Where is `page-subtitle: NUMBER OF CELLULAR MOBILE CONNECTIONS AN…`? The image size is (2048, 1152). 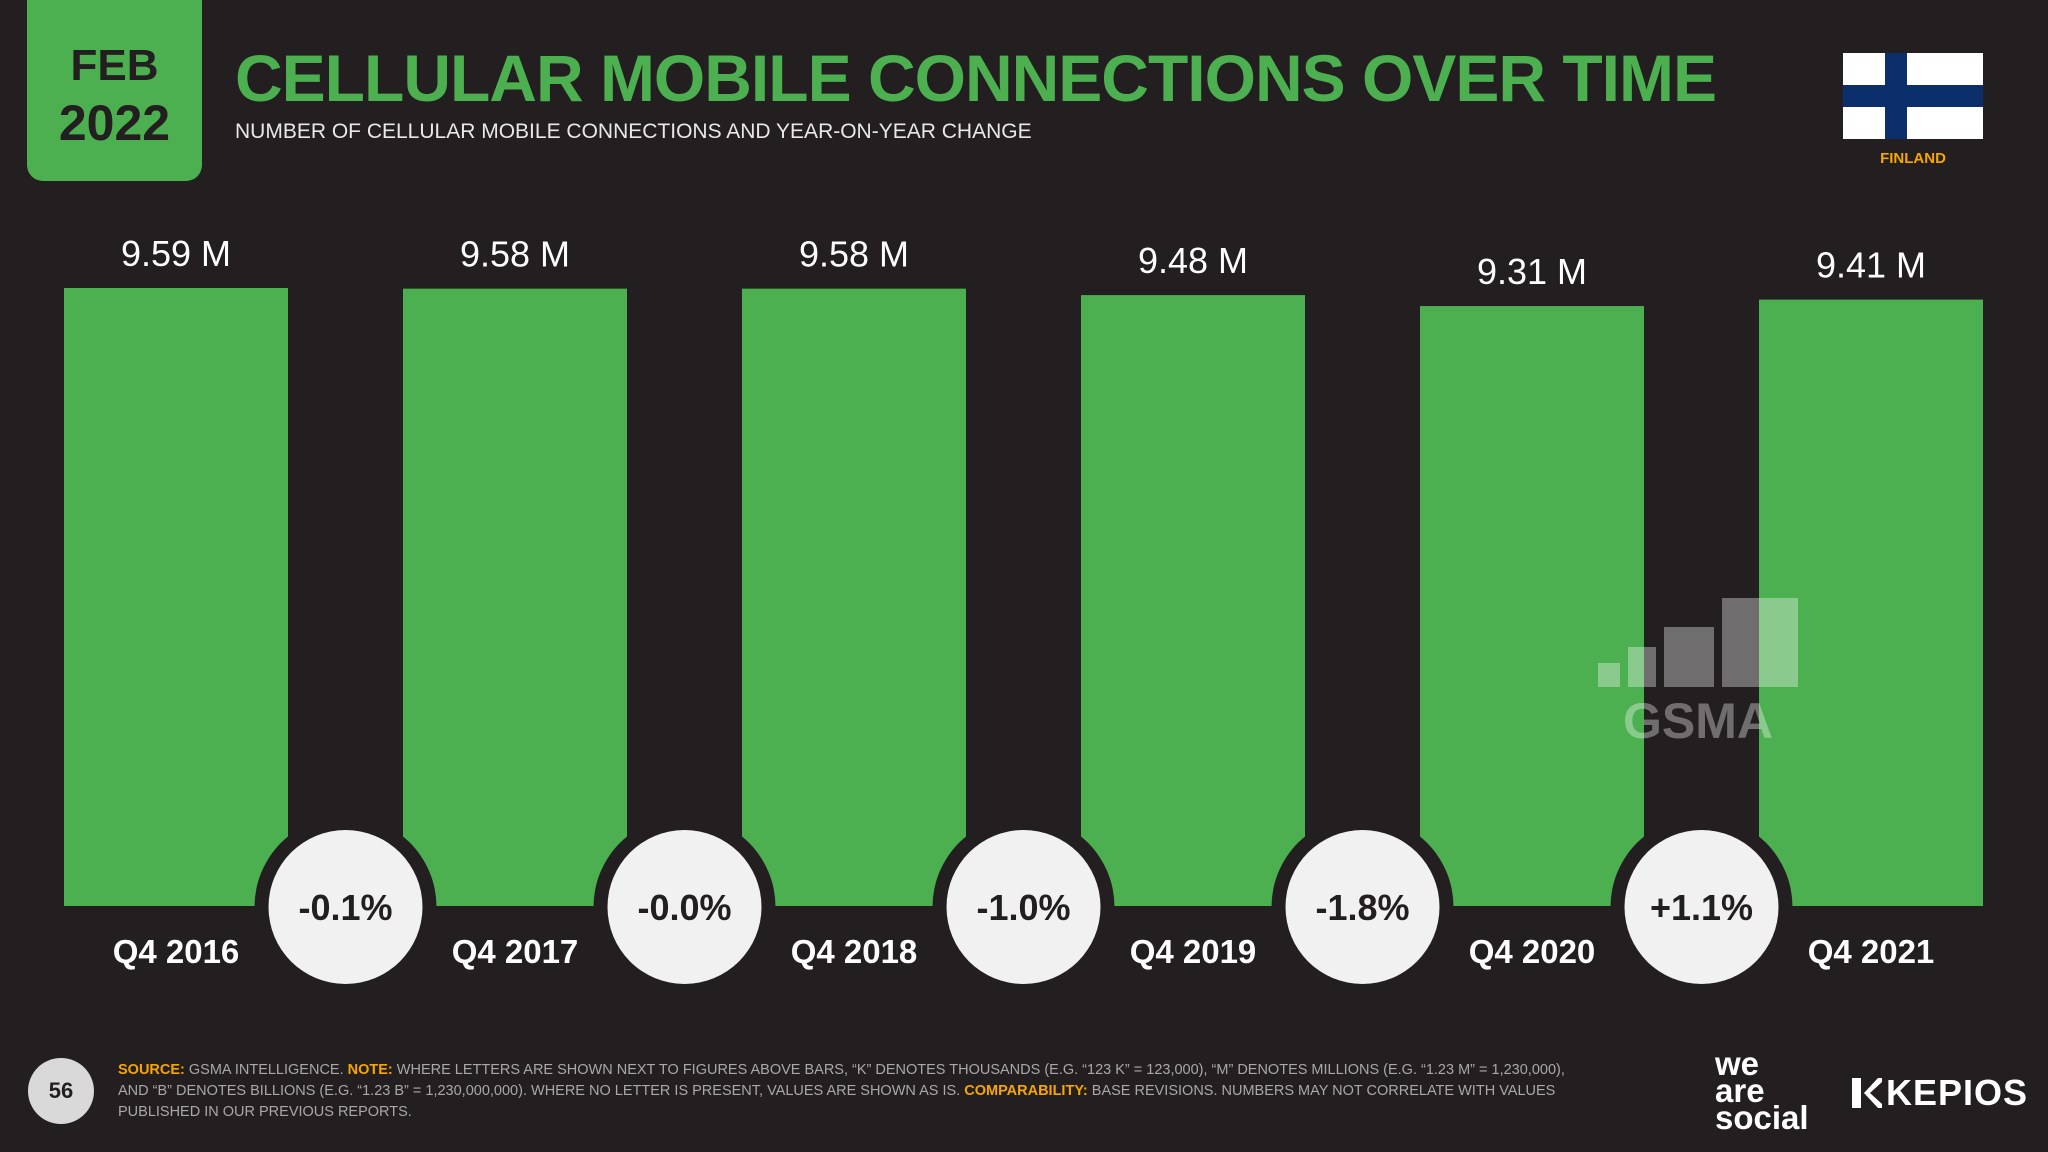 page-subtitle: NUMBER OF CELLULAR MOBILE CONNECTIONS AN… is located at coordinates (633, 131).